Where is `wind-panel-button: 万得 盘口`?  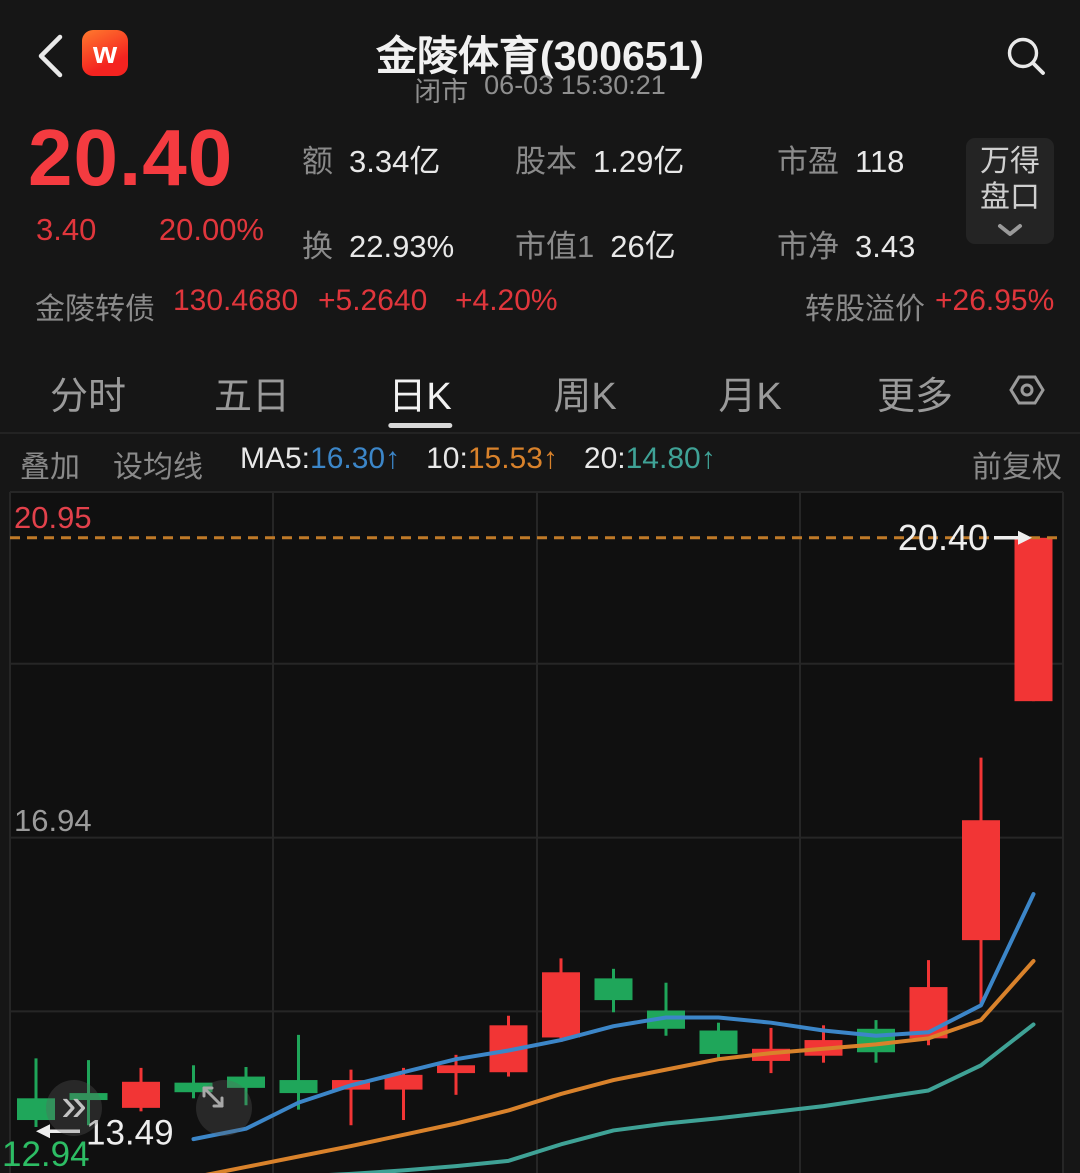 wind-panel-button: 万得 盘口 is located at coordinates (1010, 191).